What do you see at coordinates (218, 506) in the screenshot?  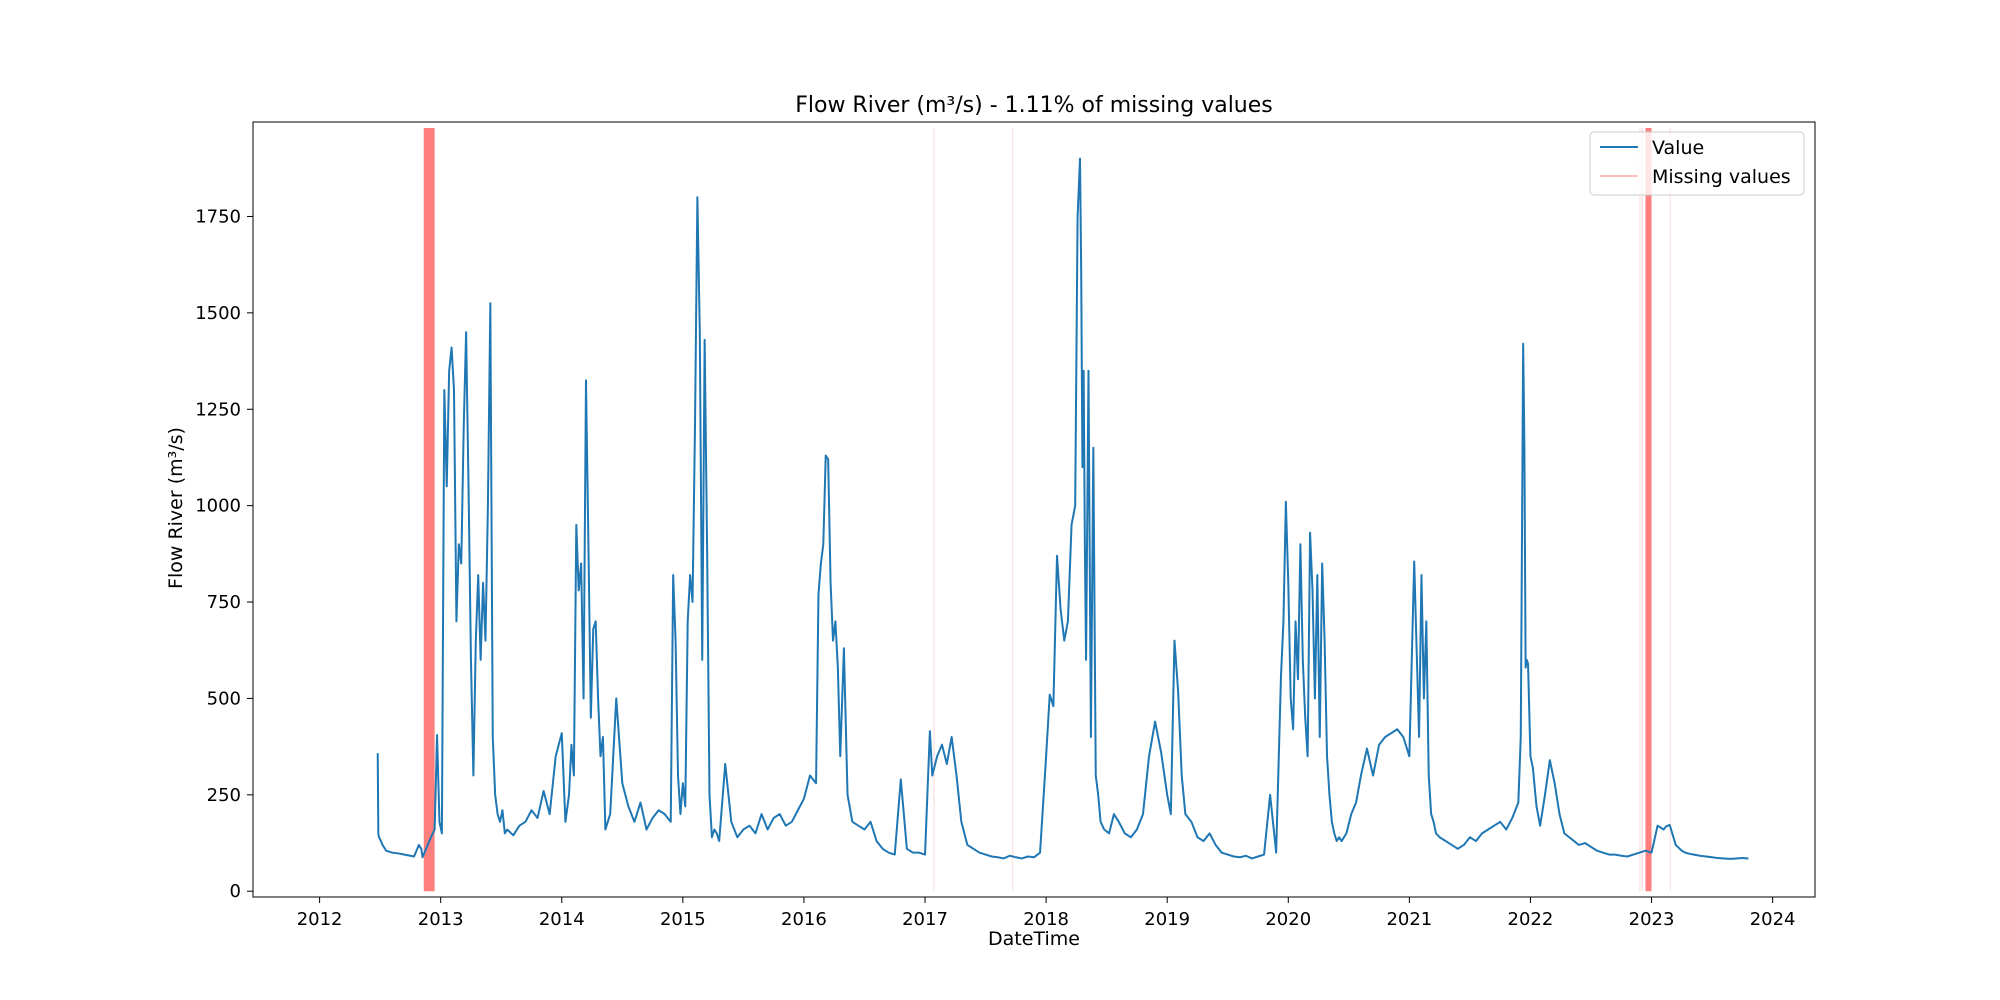 I see `y-tick-label: 1000` at bounding box center [218, 506].